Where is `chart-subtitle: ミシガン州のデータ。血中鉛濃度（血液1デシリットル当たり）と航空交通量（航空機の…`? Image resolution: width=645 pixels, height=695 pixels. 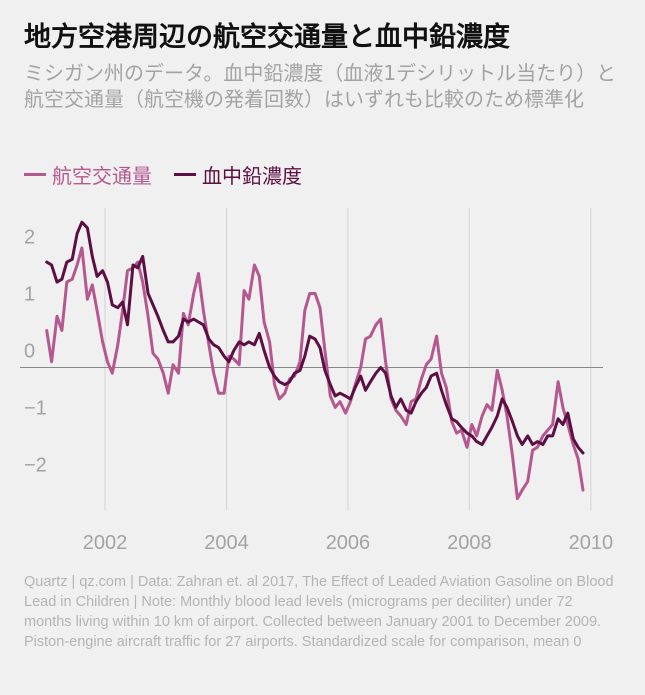 chart-subtitle: ミシガン州のデータ。血中鉛濃度（血液1デシリットル当たり）と航空交通量（航空機の… is located at coordinates (320, 86).